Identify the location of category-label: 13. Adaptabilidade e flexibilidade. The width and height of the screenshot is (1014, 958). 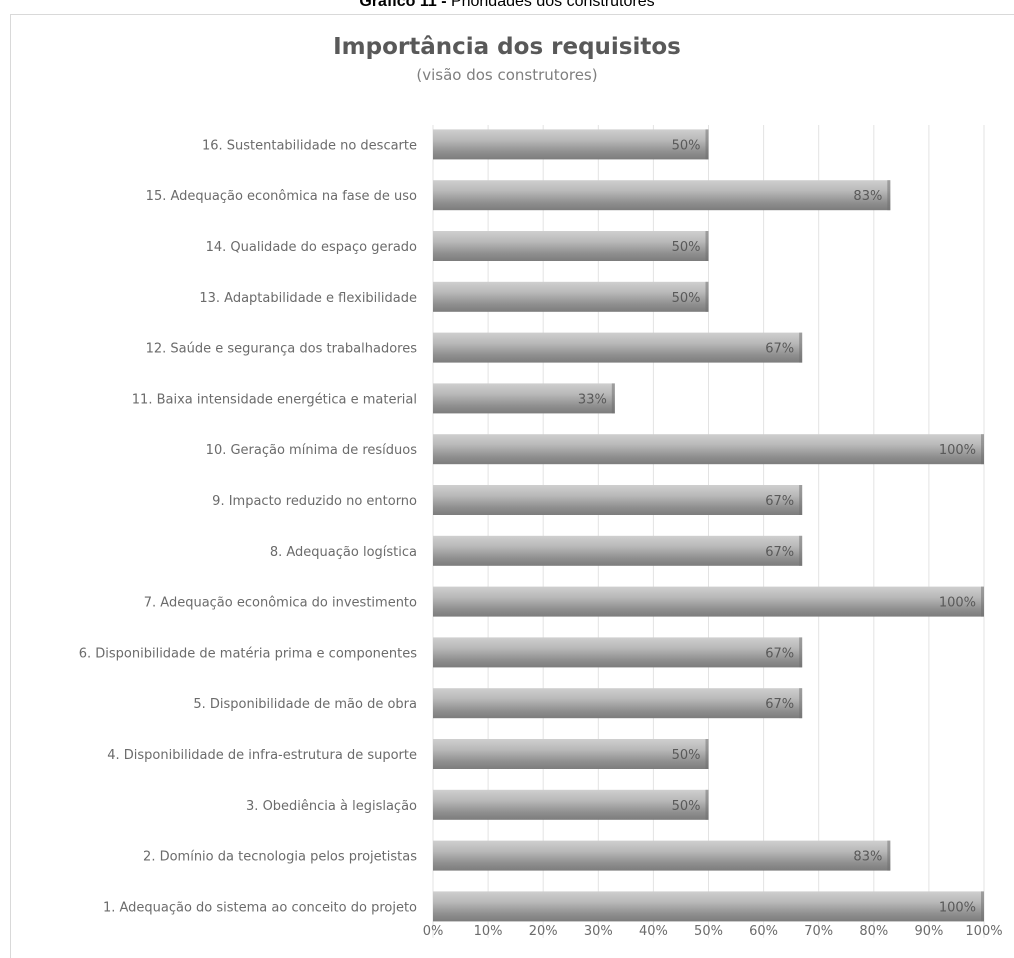
(308, 298).